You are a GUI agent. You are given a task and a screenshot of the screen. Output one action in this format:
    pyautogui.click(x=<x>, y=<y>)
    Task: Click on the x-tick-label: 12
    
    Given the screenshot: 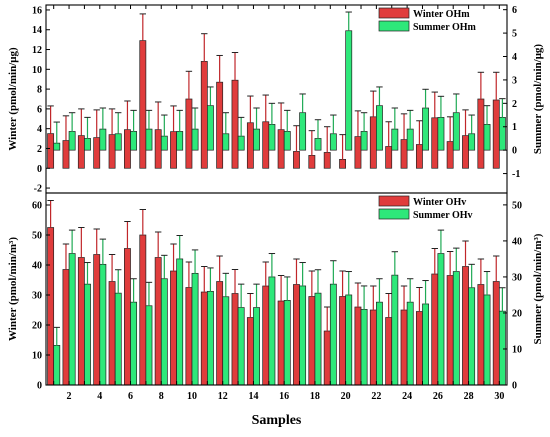 What is the action you would take?
    pyautogui.click(x=223, y=396)
    